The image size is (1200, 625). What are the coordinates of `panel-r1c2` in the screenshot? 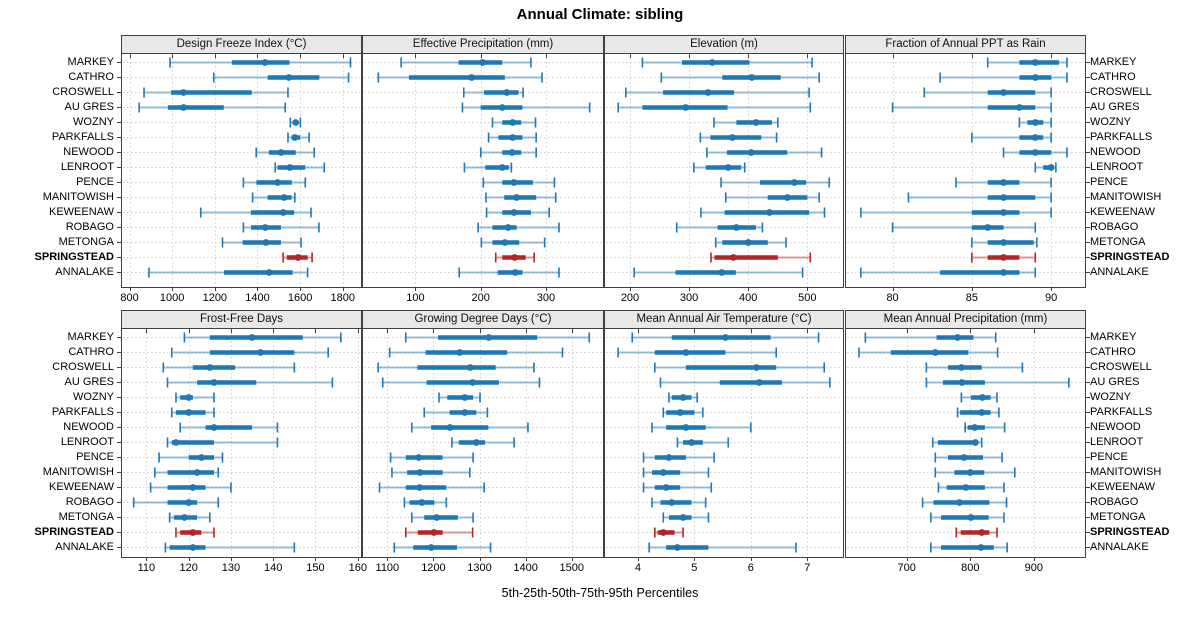 It's located at (724, 444).